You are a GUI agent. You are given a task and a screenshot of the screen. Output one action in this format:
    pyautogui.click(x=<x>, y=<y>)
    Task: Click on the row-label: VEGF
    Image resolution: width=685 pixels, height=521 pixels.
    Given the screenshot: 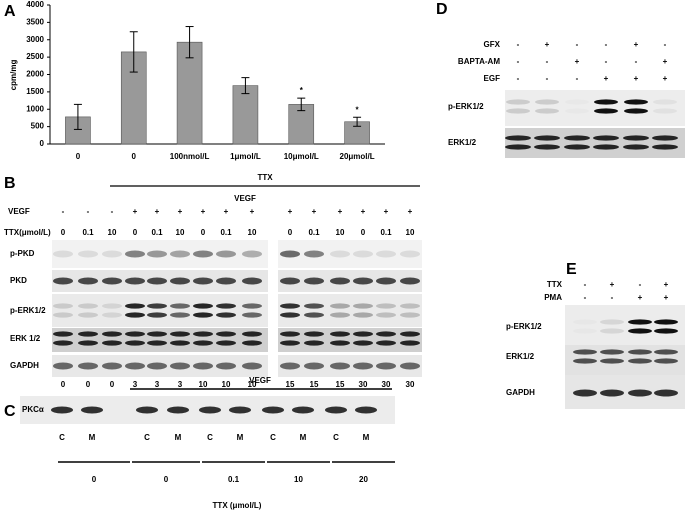 What is the action you would take?
    pyautogui.click(x=19, y=211)
    